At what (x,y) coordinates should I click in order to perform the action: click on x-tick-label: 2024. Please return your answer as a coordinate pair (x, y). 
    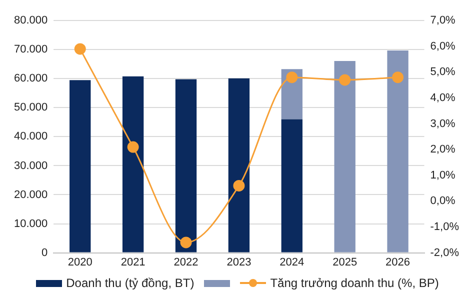
    Looking at the image, I should click on (292, 262).